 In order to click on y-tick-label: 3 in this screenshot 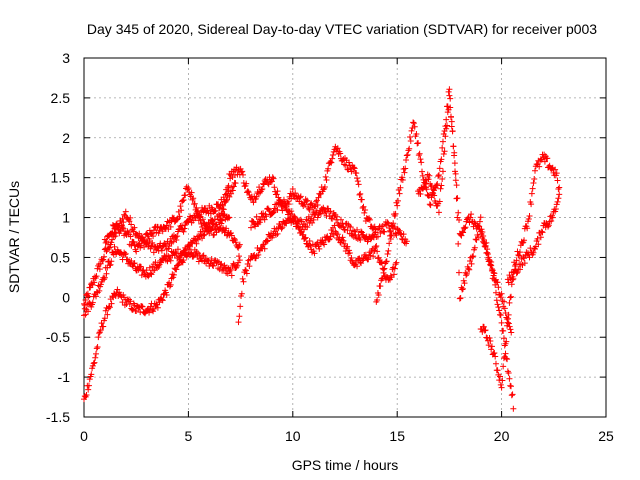, I will do `click(66, 58)`.